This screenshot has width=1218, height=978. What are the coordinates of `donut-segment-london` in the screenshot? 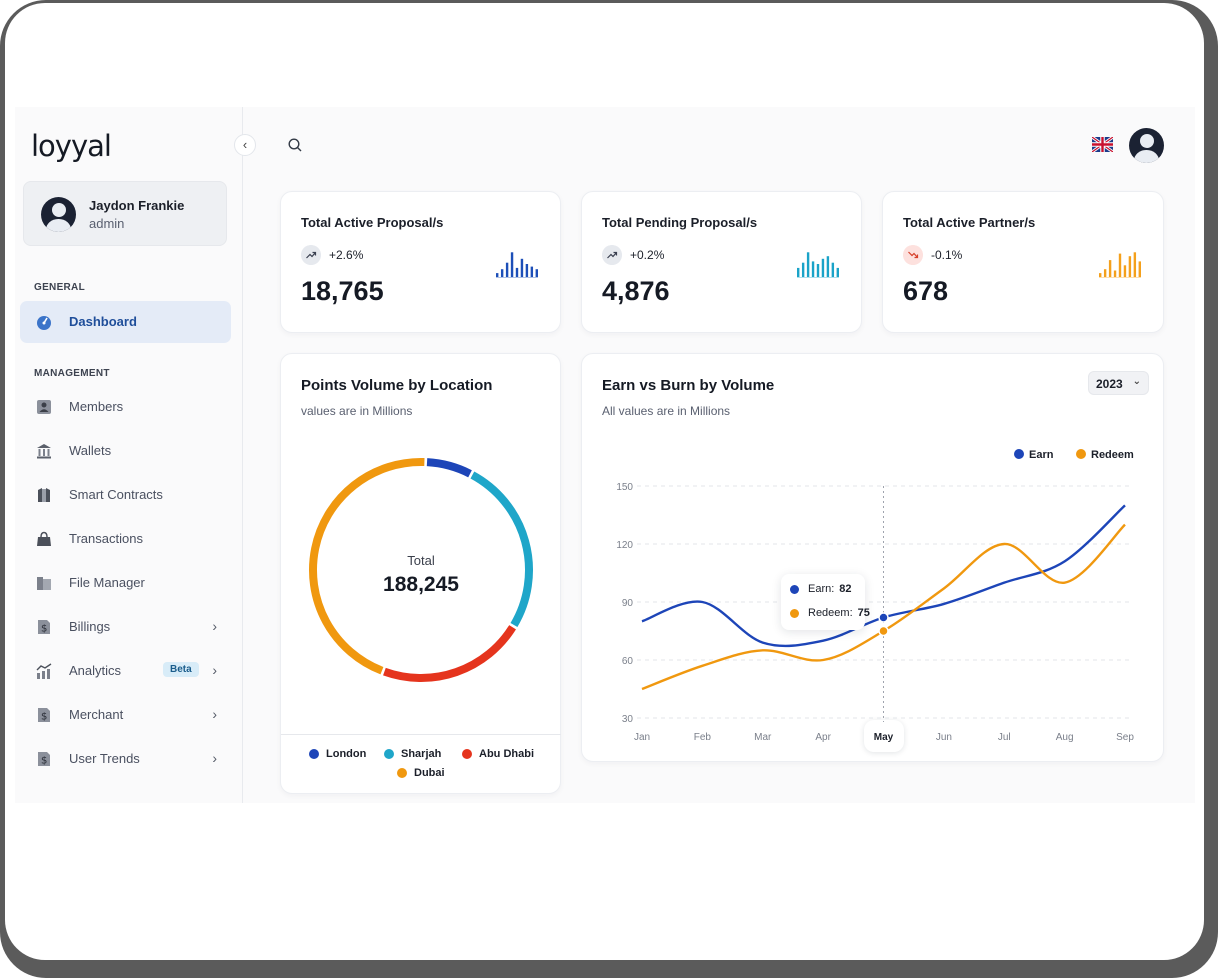 It's located at (449, 468).